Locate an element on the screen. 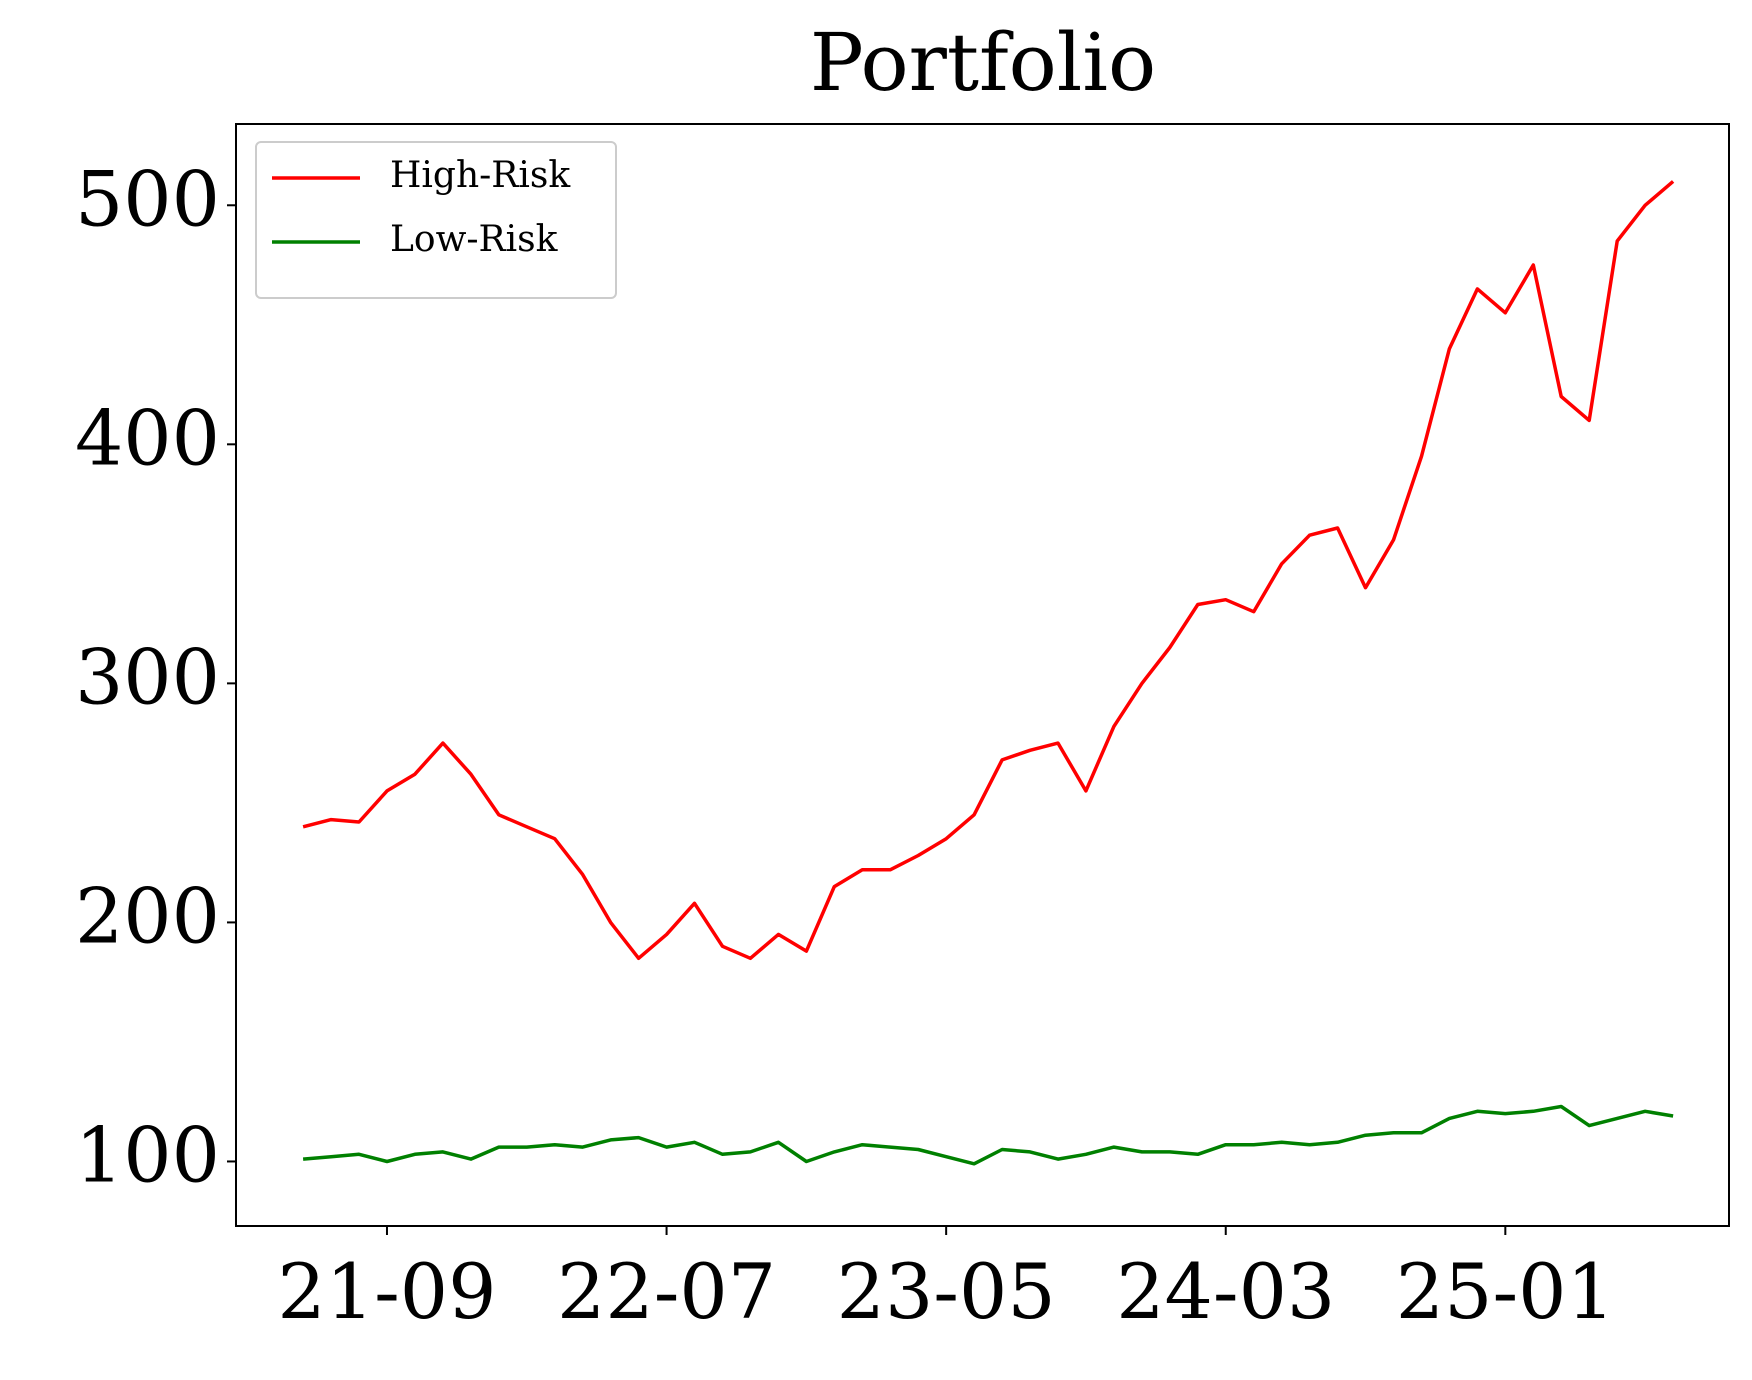  series-line is located at coordinates (988, 1135).